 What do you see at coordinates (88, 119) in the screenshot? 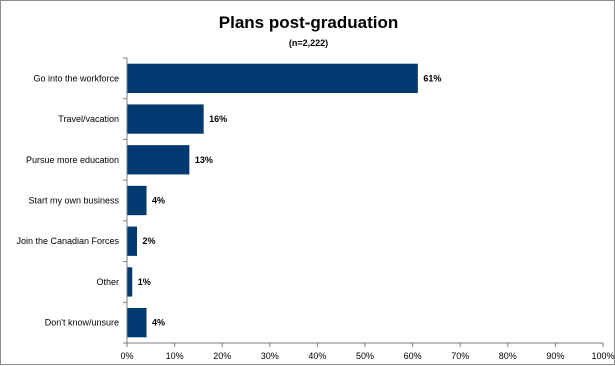
I see `category-label: Travel/vacation` at bounding box center [88, 119].